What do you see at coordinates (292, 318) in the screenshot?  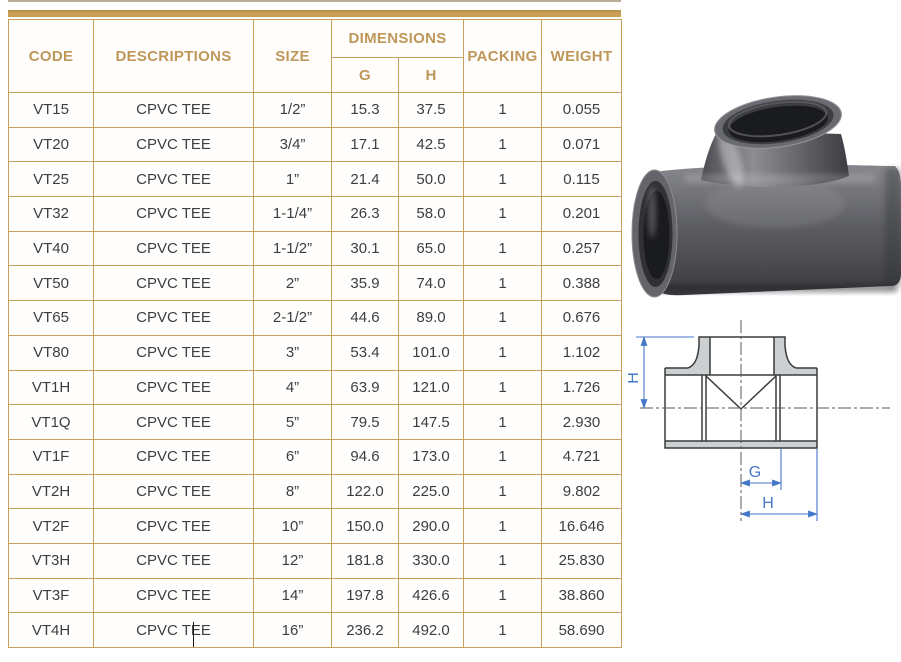 I see `cell-size: 2-1/2”` at bounding box center [292, 318].